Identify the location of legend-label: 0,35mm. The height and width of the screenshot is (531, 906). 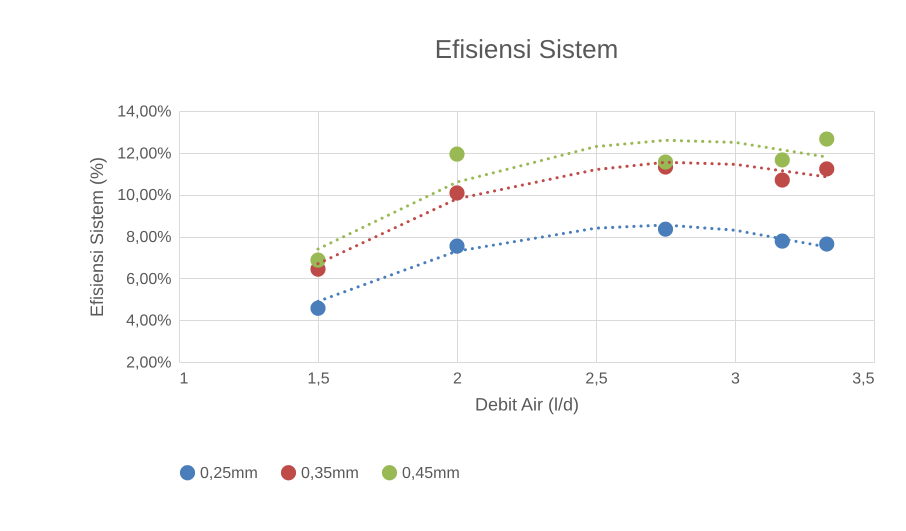
(330, 473).